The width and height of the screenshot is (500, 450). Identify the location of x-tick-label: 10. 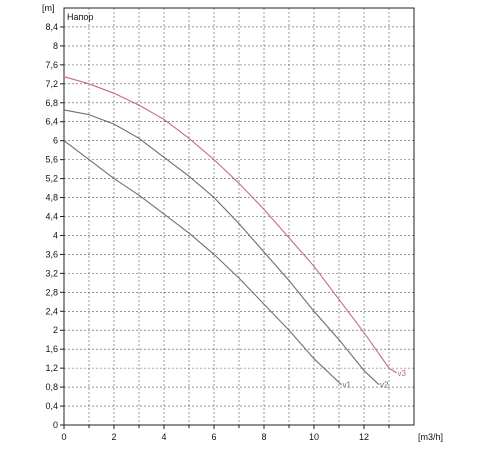
(314, 437).